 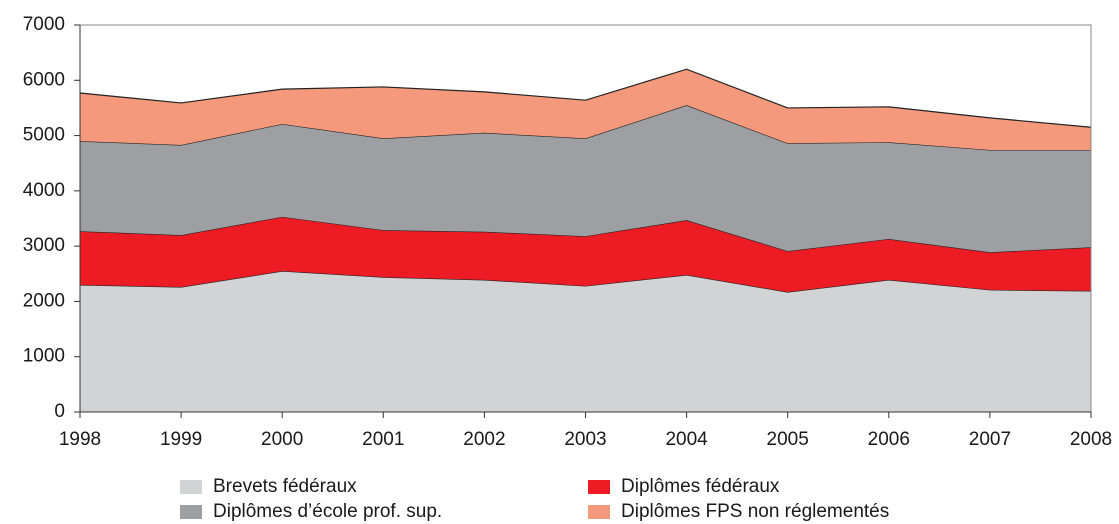 I want to click on legend-label: Diplômes FPS non réglementés, so click(x=755, y=511).